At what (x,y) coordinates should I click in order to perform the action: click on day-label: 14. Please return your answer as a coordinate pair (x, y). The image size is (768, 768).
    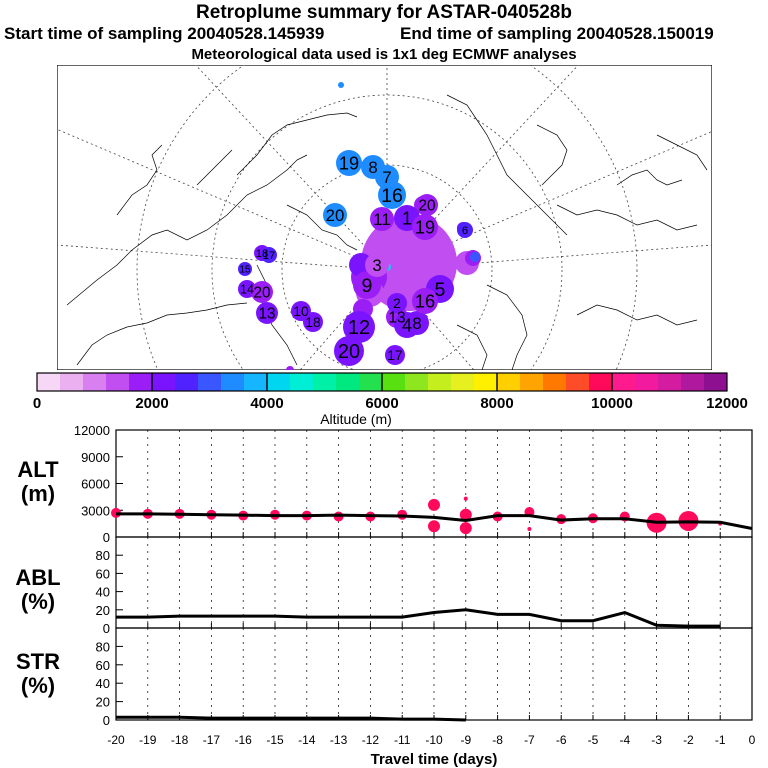
    Looking at the image, I should click on (247, 290).